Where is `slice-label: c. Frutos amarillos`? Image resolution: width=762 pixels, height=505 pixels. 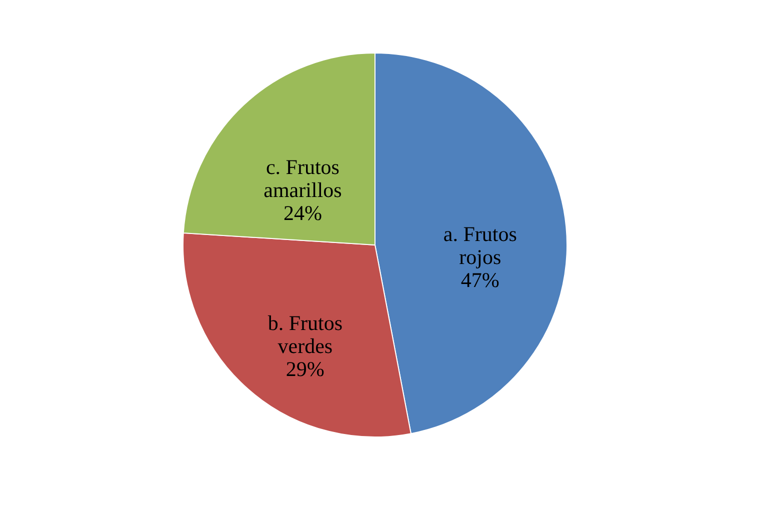 slice-label: c. Frutos amarillos is located at coordinates (303, 178).